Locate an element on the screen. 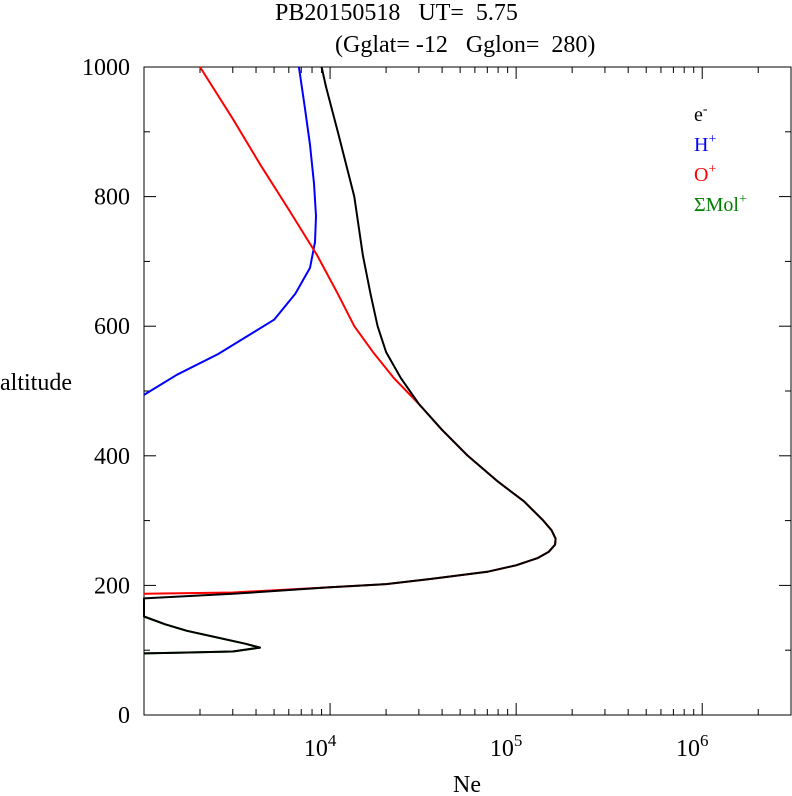 Image resolution: width=792 pixels, height=796 pixels. y-tick-label: 400 is located at coordinates (112, 457).